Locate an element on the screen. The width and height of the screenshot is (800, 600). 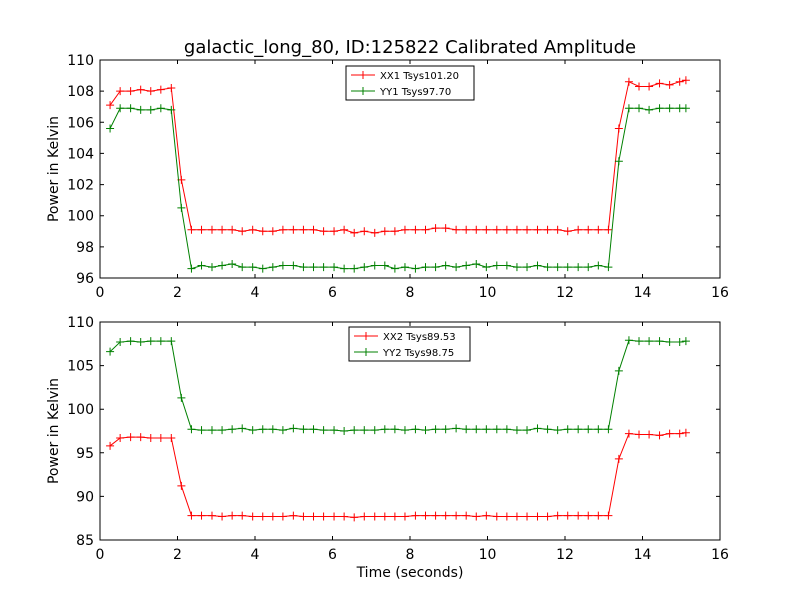
y-tick-label: 110 is located at coordinates (80, 61).